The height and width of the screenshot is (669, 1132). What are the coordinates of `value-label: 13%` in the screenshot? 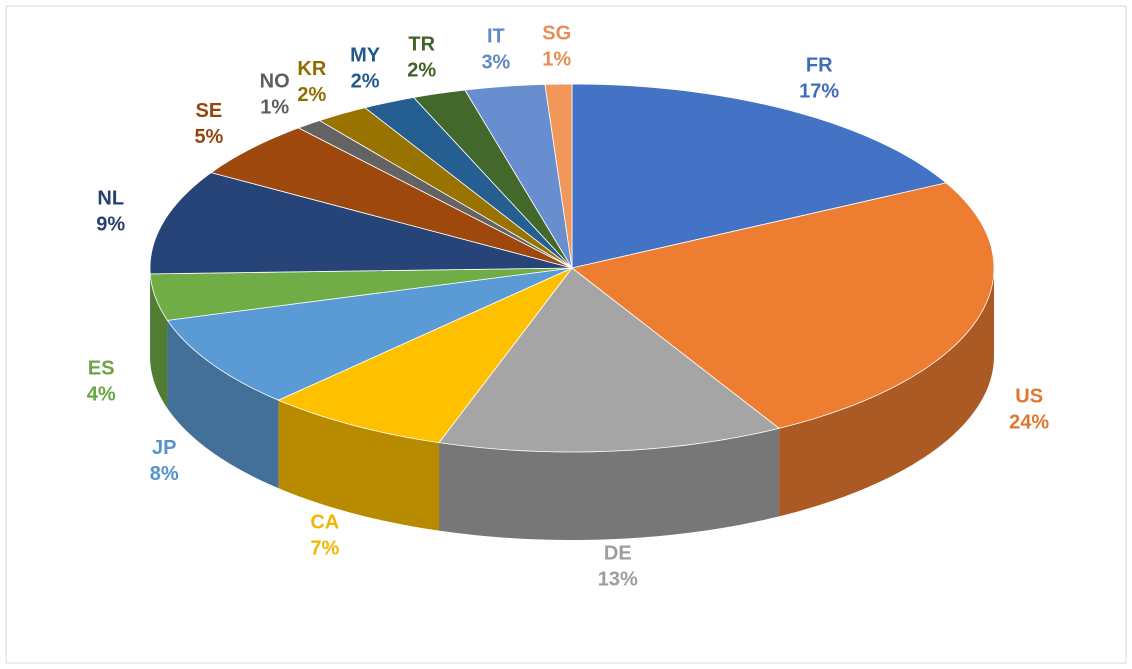 It's located at (618, 579).